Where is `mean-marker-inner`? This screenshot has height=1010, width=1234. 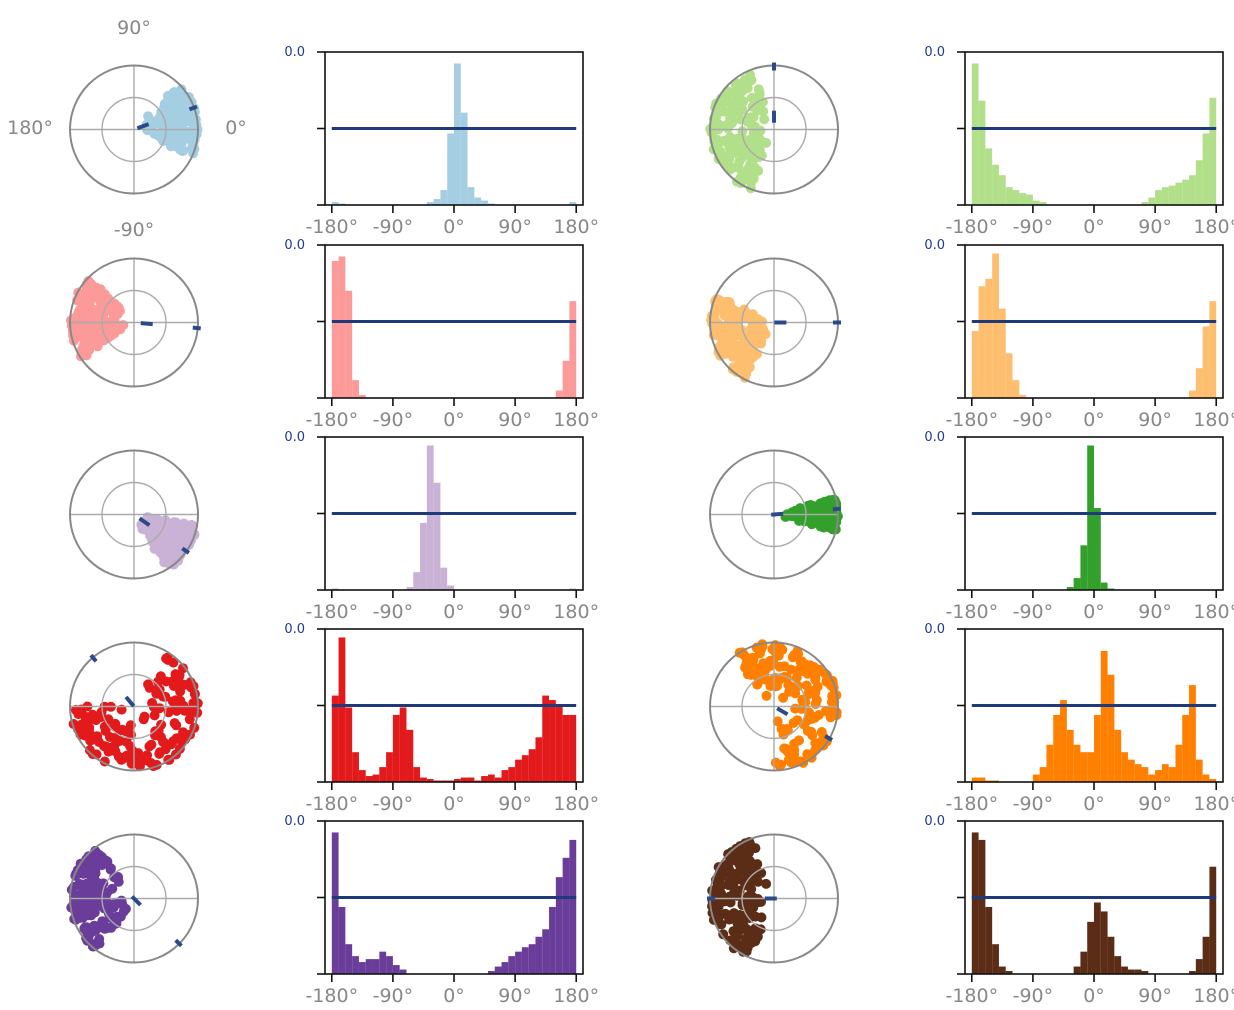
mean-marker-inner is located at coordinates (144, 521).